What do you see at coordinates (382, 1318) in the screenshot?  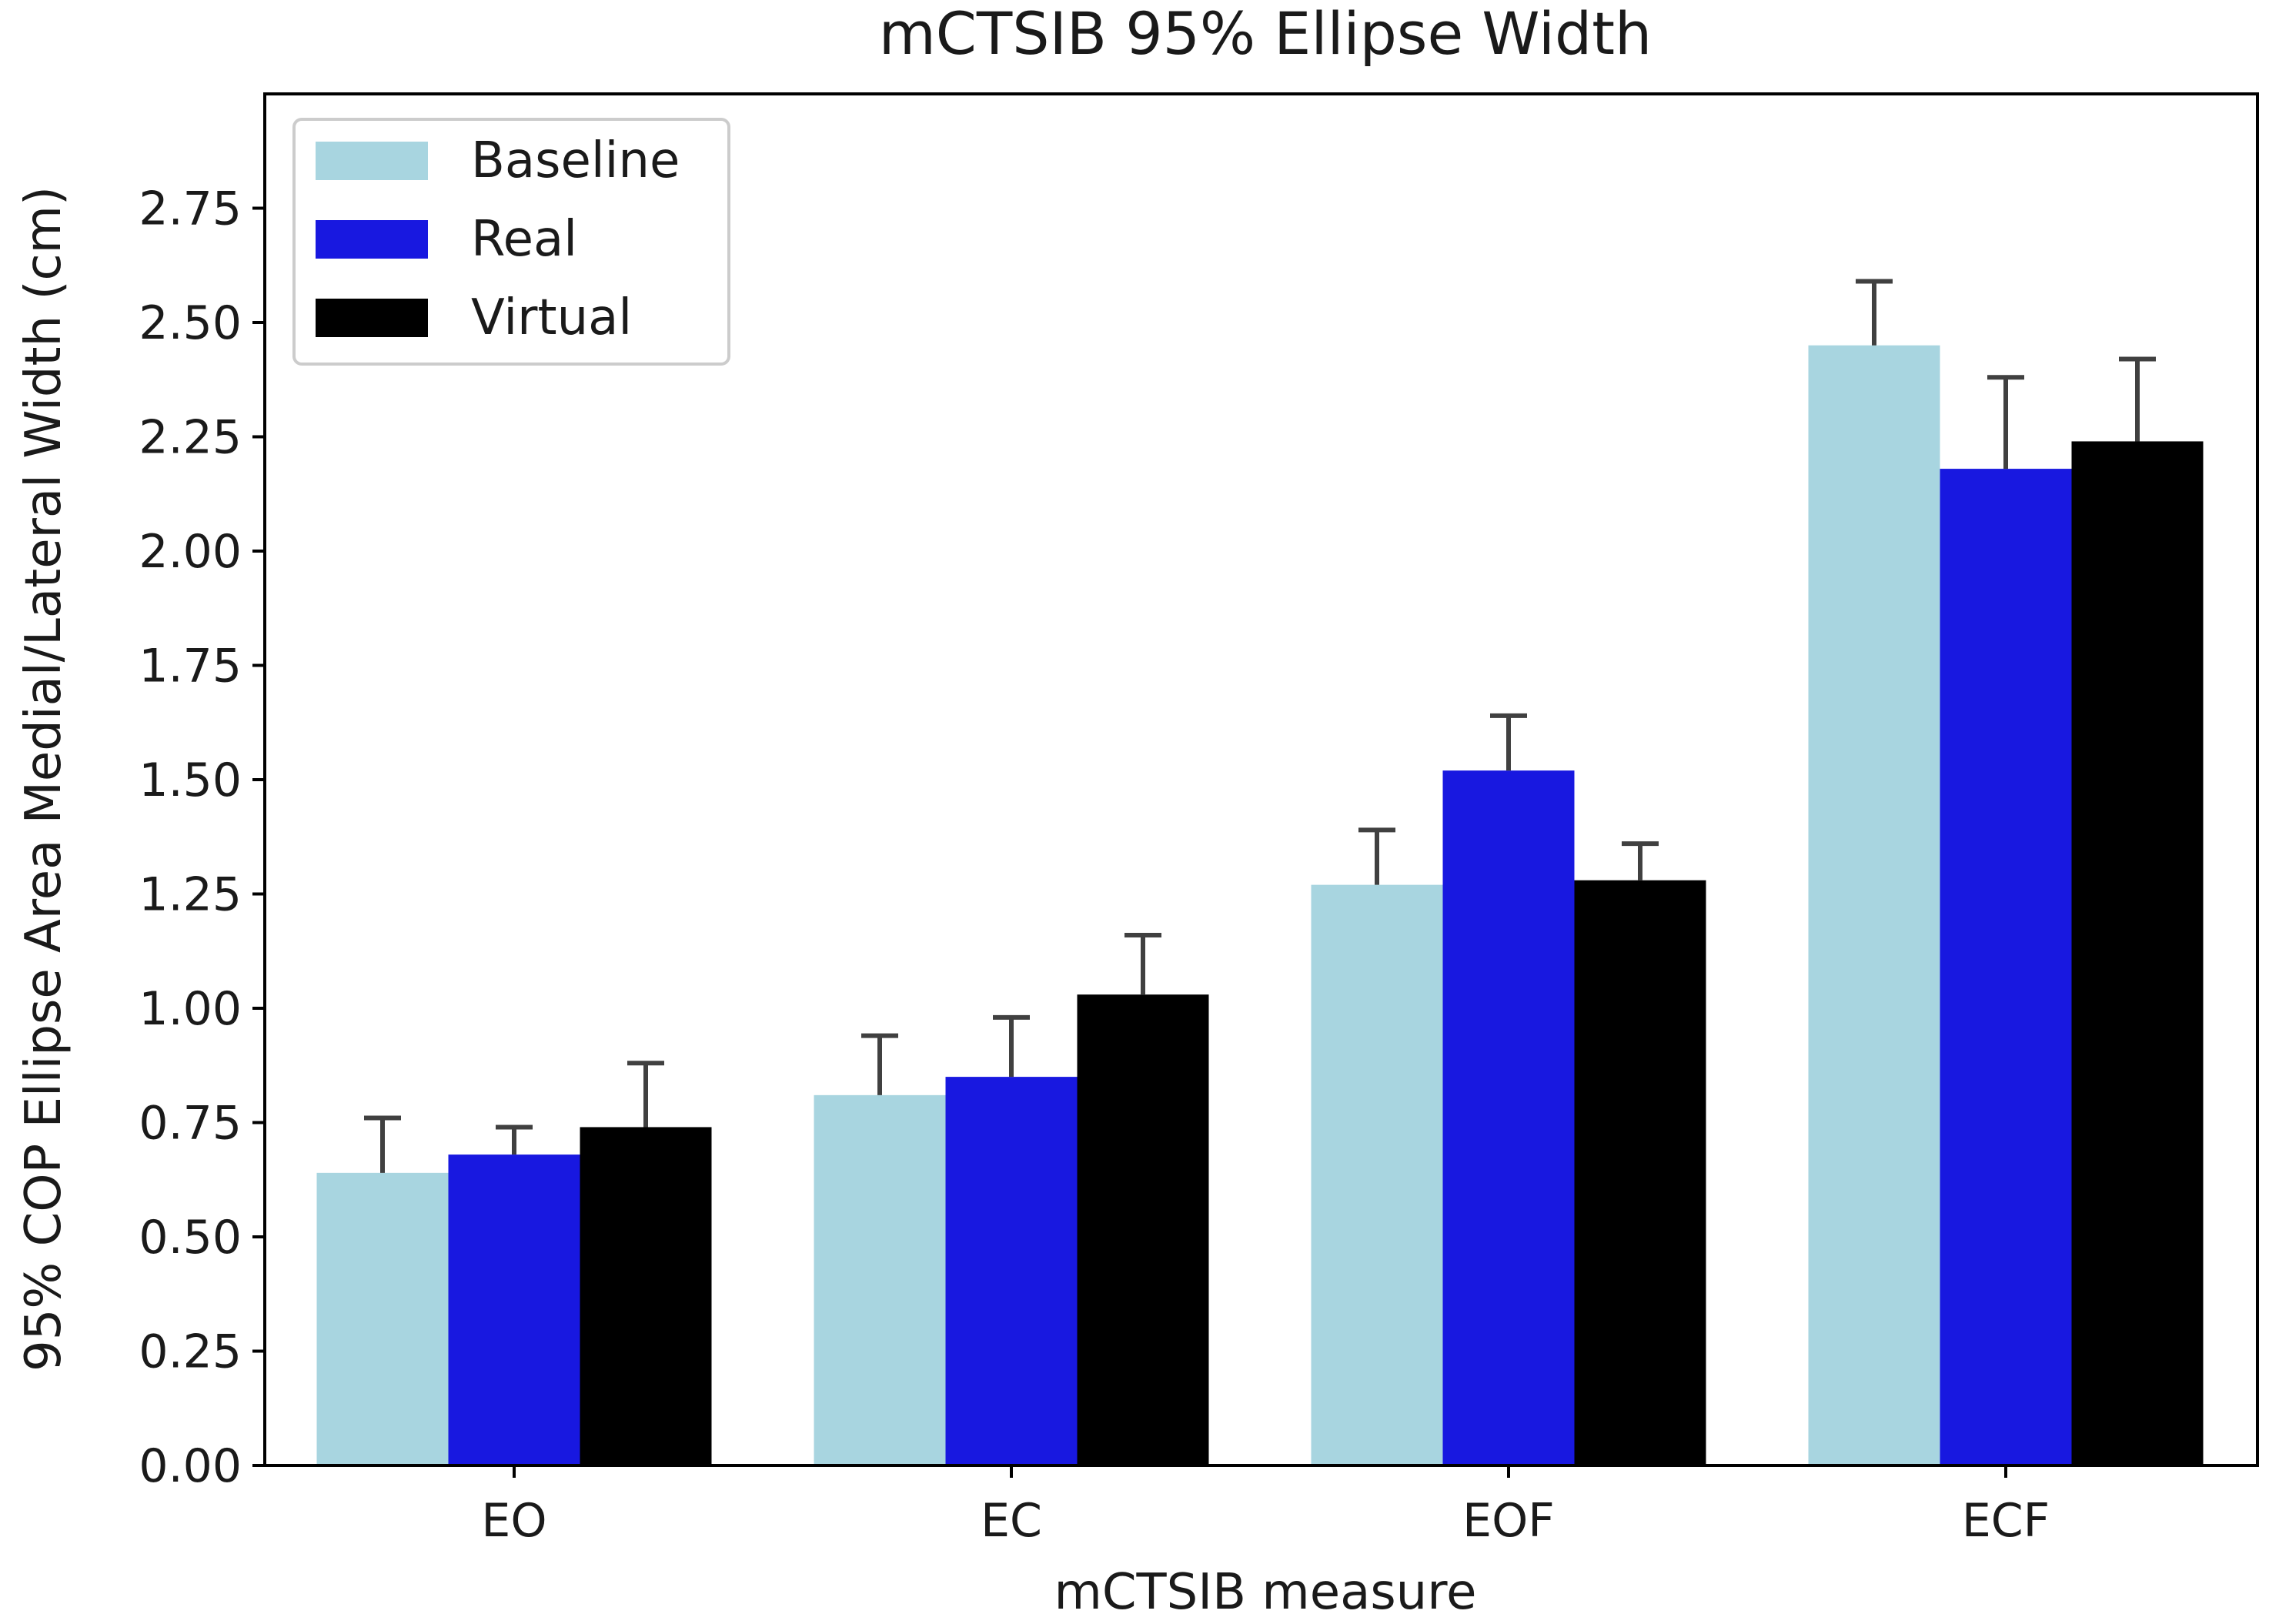 I see `bar-baseline-eo` at bounding box center [382, 1318].